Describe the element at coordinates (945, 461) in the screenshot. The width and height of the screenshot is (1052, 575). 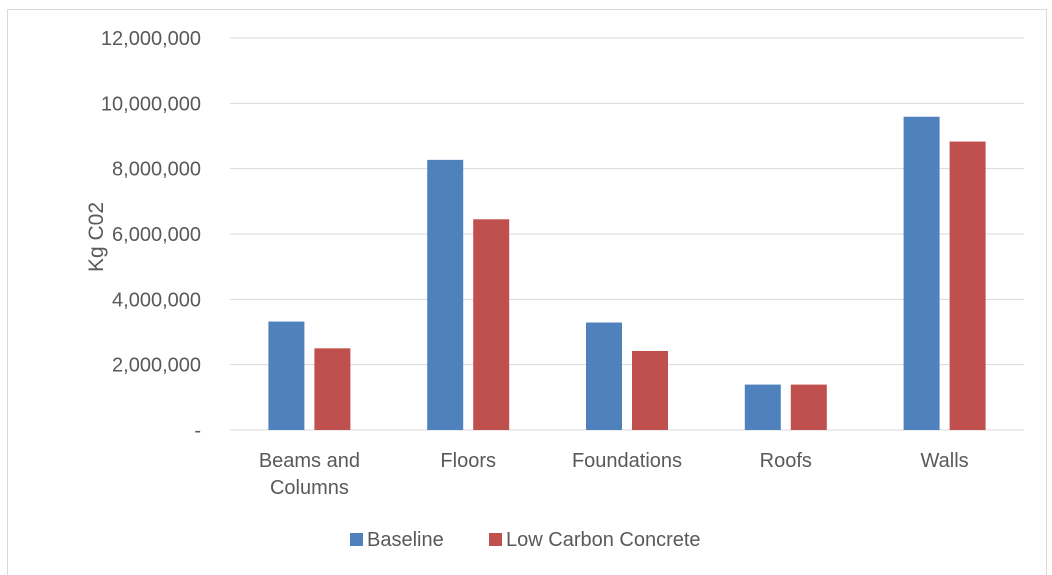
I see `x-category-label: Walls` at that location.